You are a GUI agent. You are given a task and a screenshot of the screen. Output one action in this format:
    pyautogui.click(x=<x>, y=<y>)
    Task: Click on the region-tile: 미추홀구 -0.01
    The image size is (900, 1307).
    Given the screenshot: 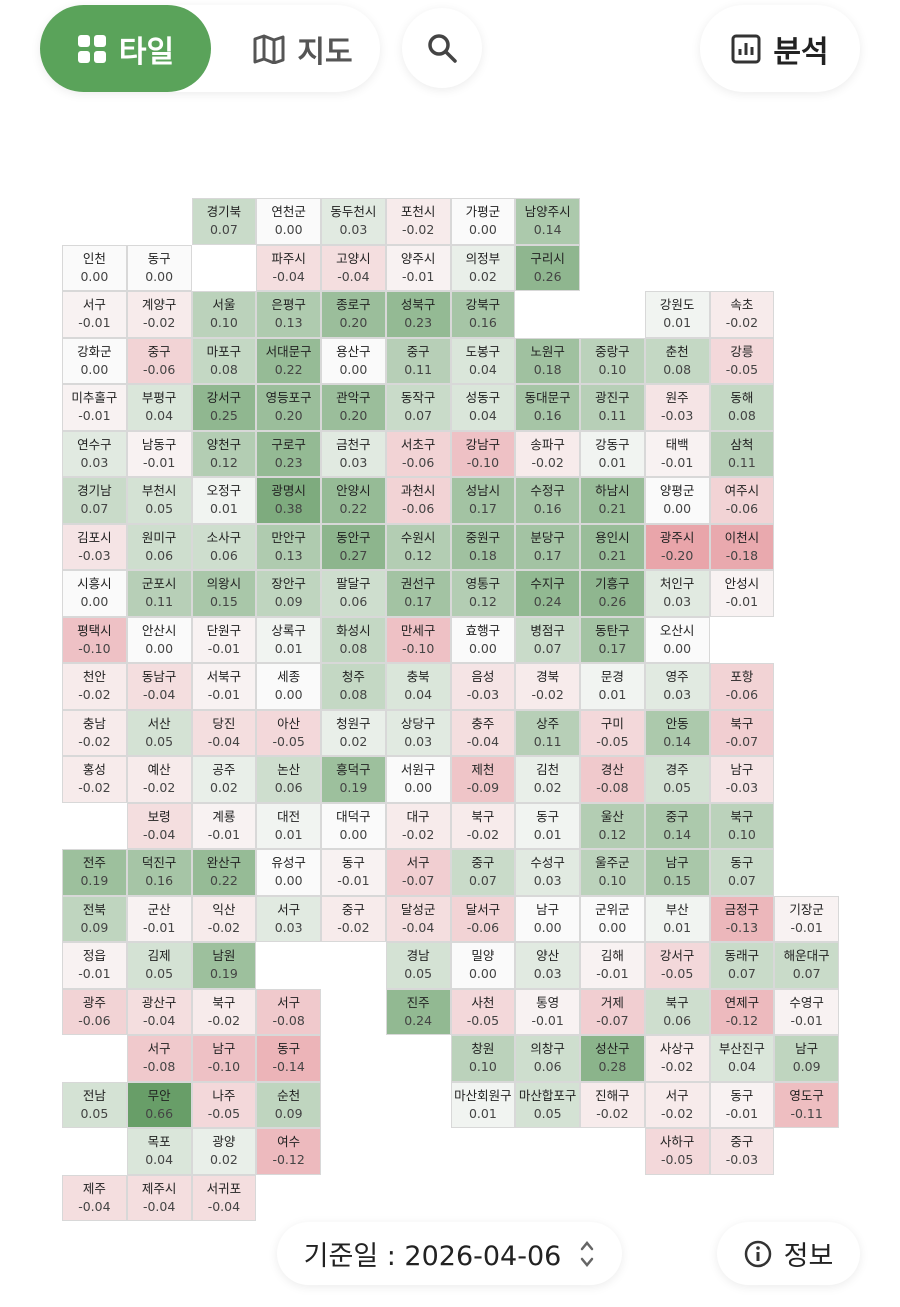 What is the action you would take?
    pyautogui.click(x=94, y=407)
    